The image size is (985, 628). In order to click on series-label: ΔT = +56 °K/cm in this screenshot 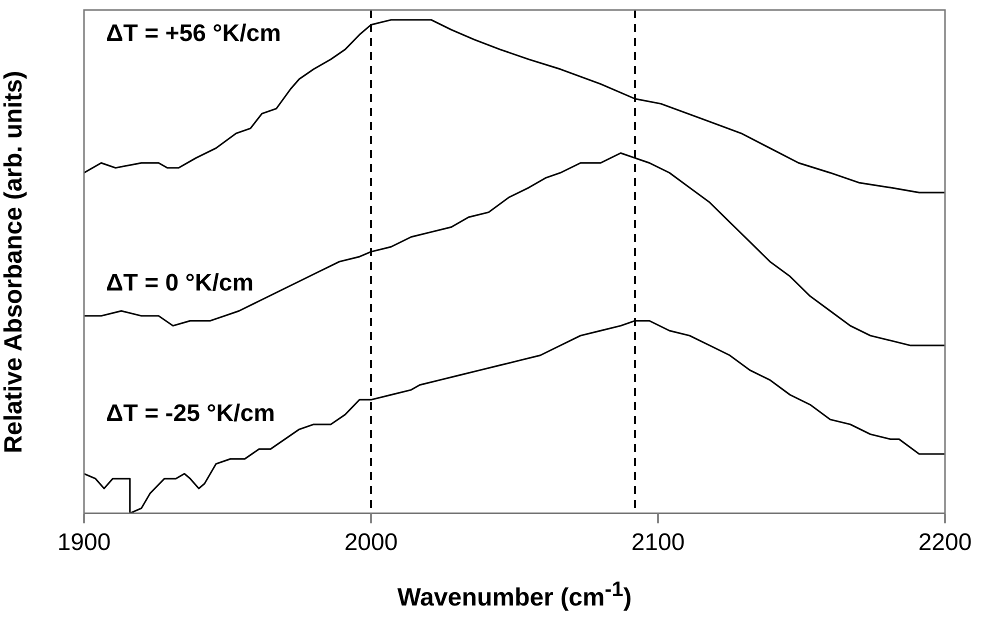, I will do `click(193, 34)`.